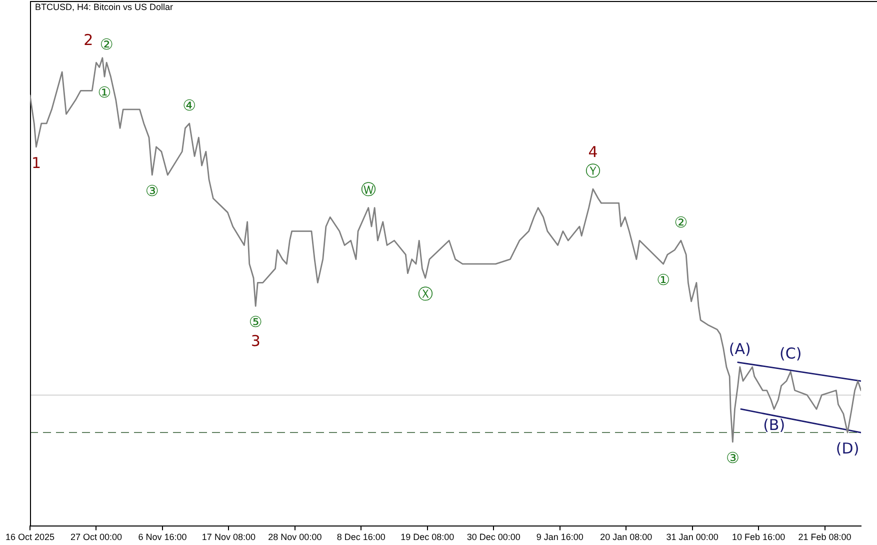 The image size is (877, 545). What do you see at coordinates (162, 537) in the screenshot?
I see `x-tick-label: 6 Nov 16:00` at bounding box center [162, 537].